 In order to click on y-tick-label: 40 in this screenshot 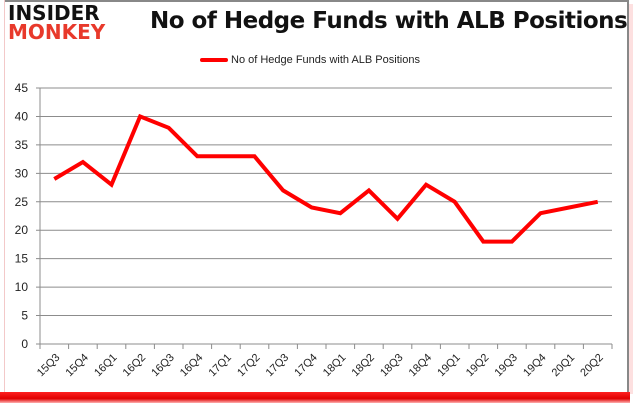, I will do `click(22, 116)`.